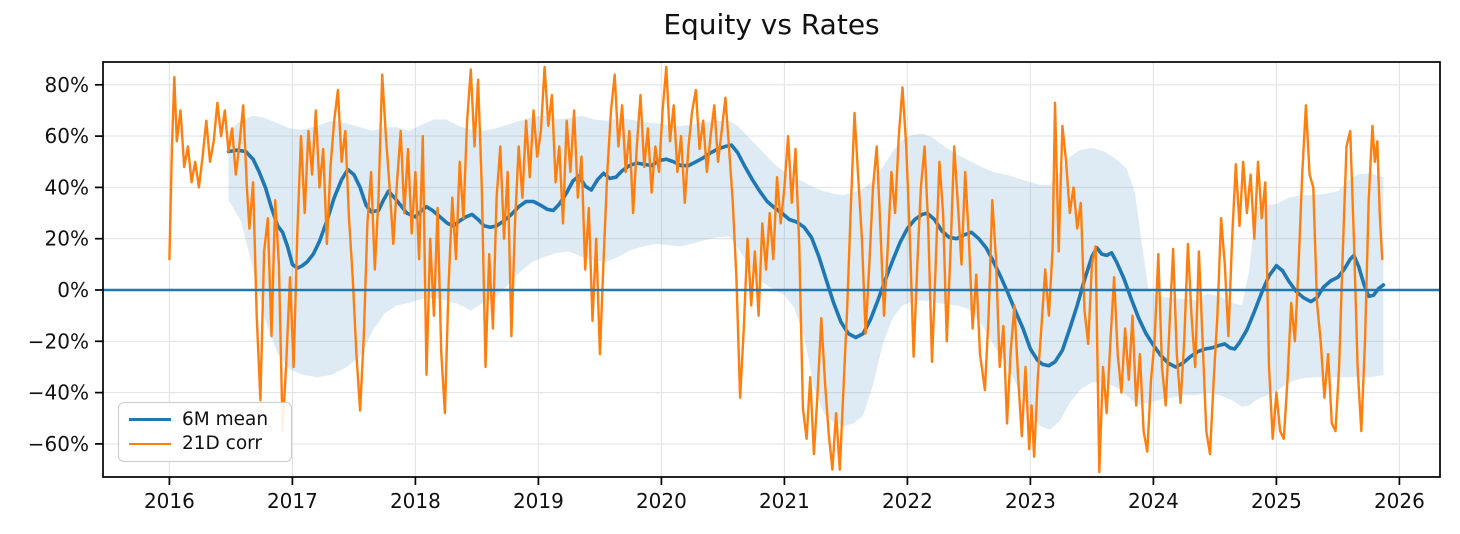 The width and height of the screenshot is (1460, 534). I want to click on x-tick-label: 2025, so click(1276, 501).